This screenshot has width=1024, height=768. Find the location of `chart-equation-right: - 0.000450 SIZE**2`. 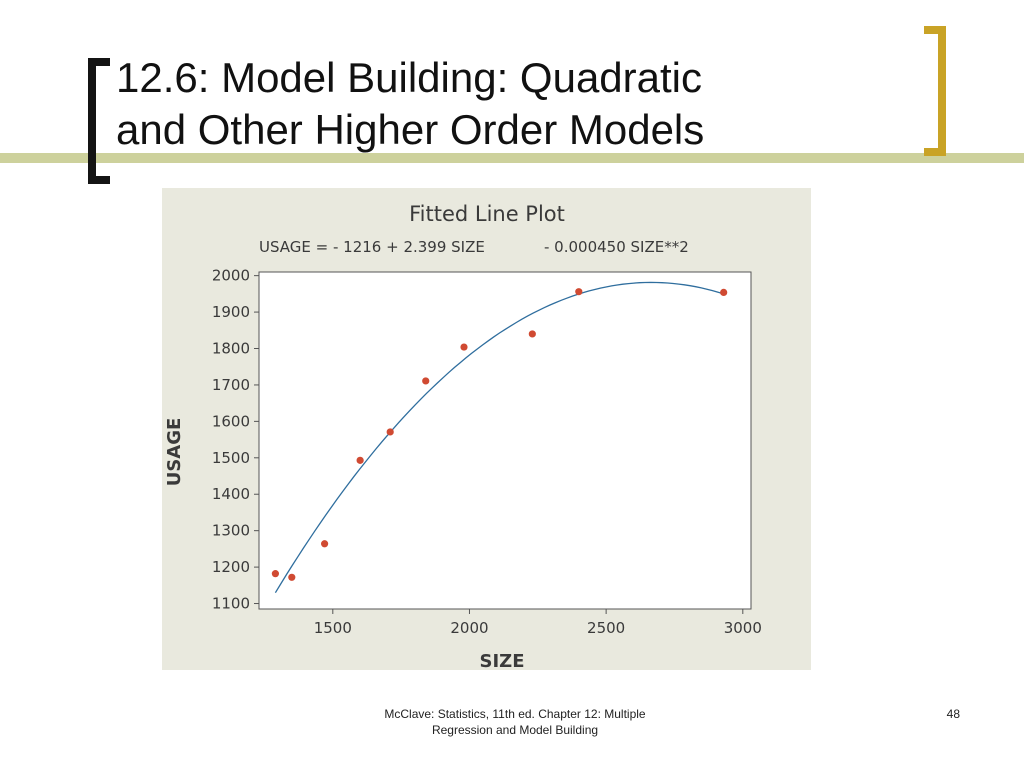

chart-equation-right: - 0.000450 SIZE**2 is located at coordinates (616, 247).